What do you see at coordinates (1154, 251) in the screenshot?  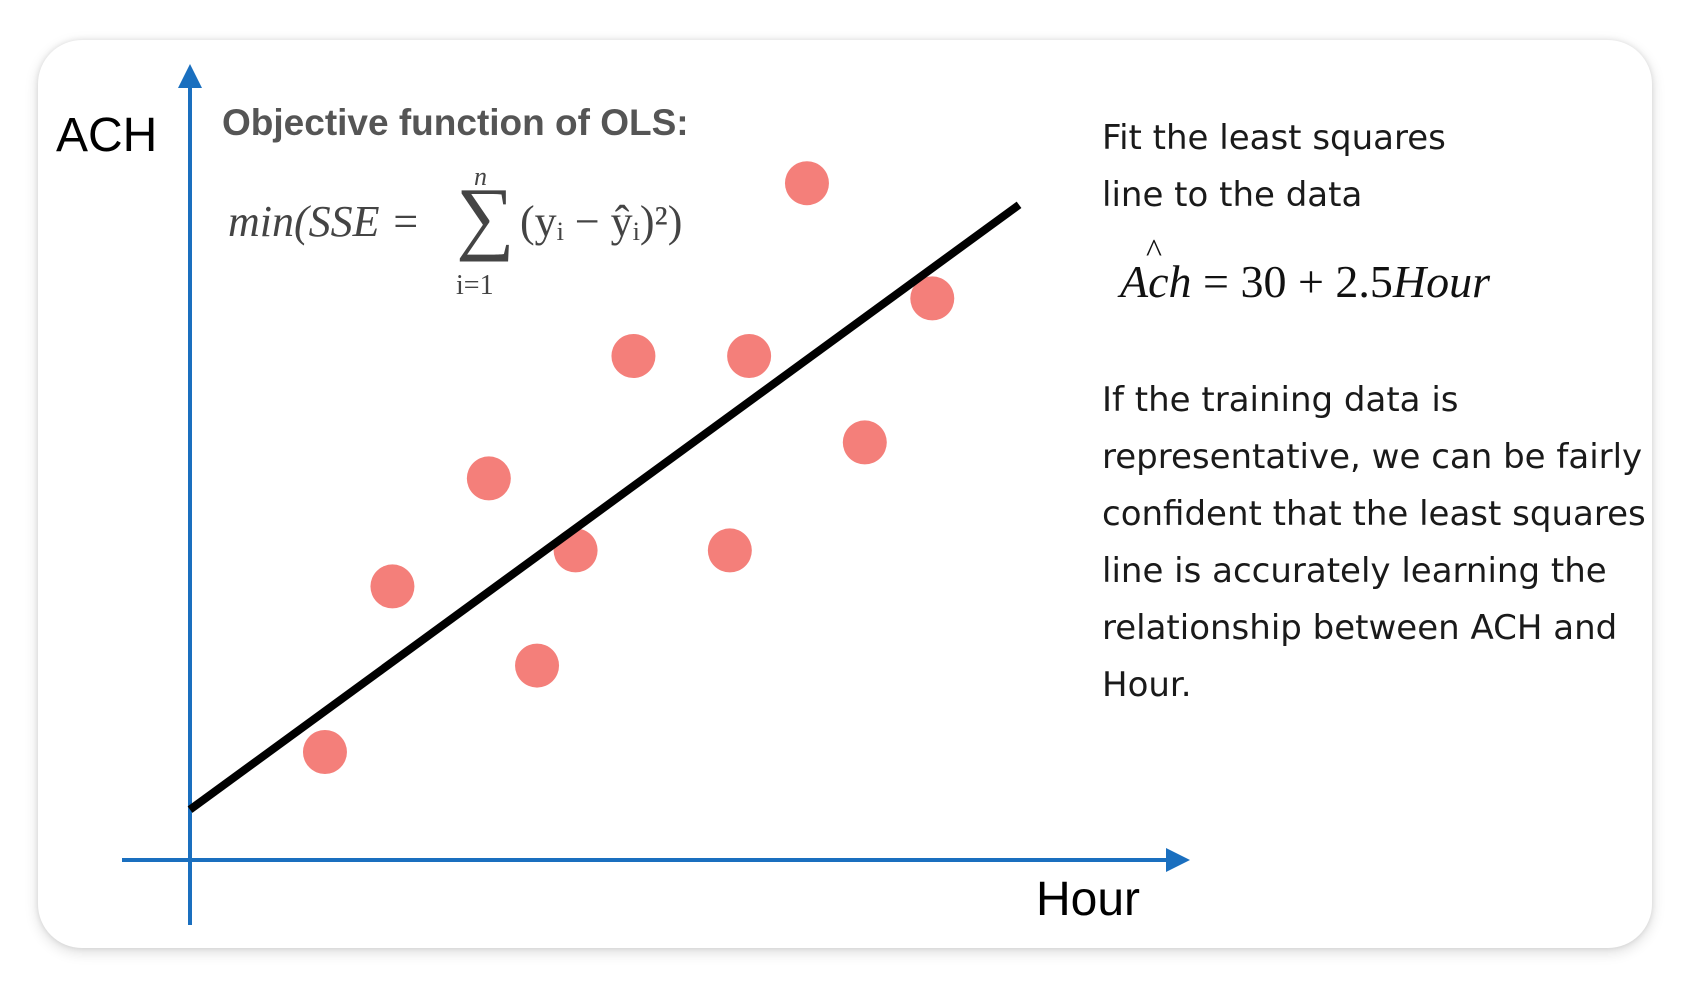 I see `hat-symbol: ^` at bounding box center [1154, 251].